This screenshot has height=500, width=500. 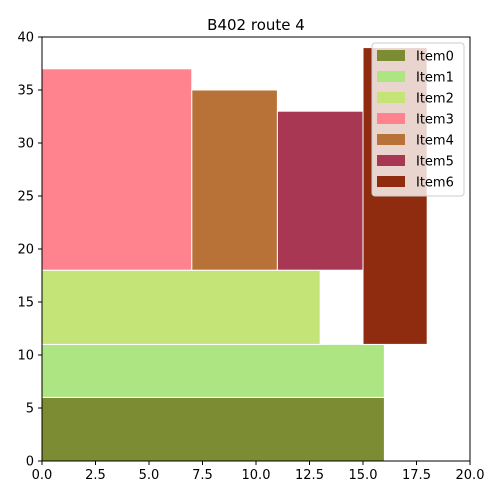 I want to click on x-tick-label: 0.0, so click(x=42, y=475).